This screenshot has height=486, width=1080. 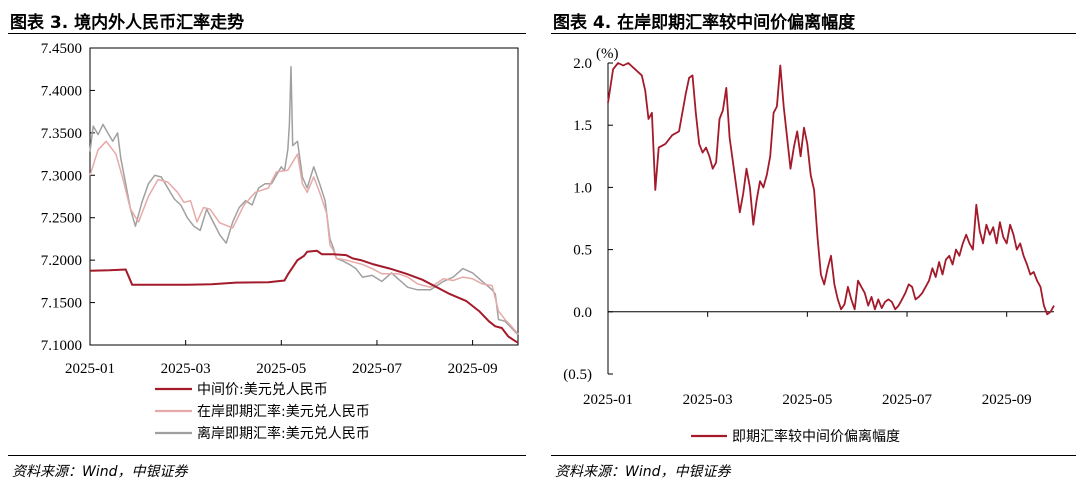 What do you see at coordinates (582, 251) in the screenshot?
I see `y-tick-label: 0.5` at bounding box center [582, 251].